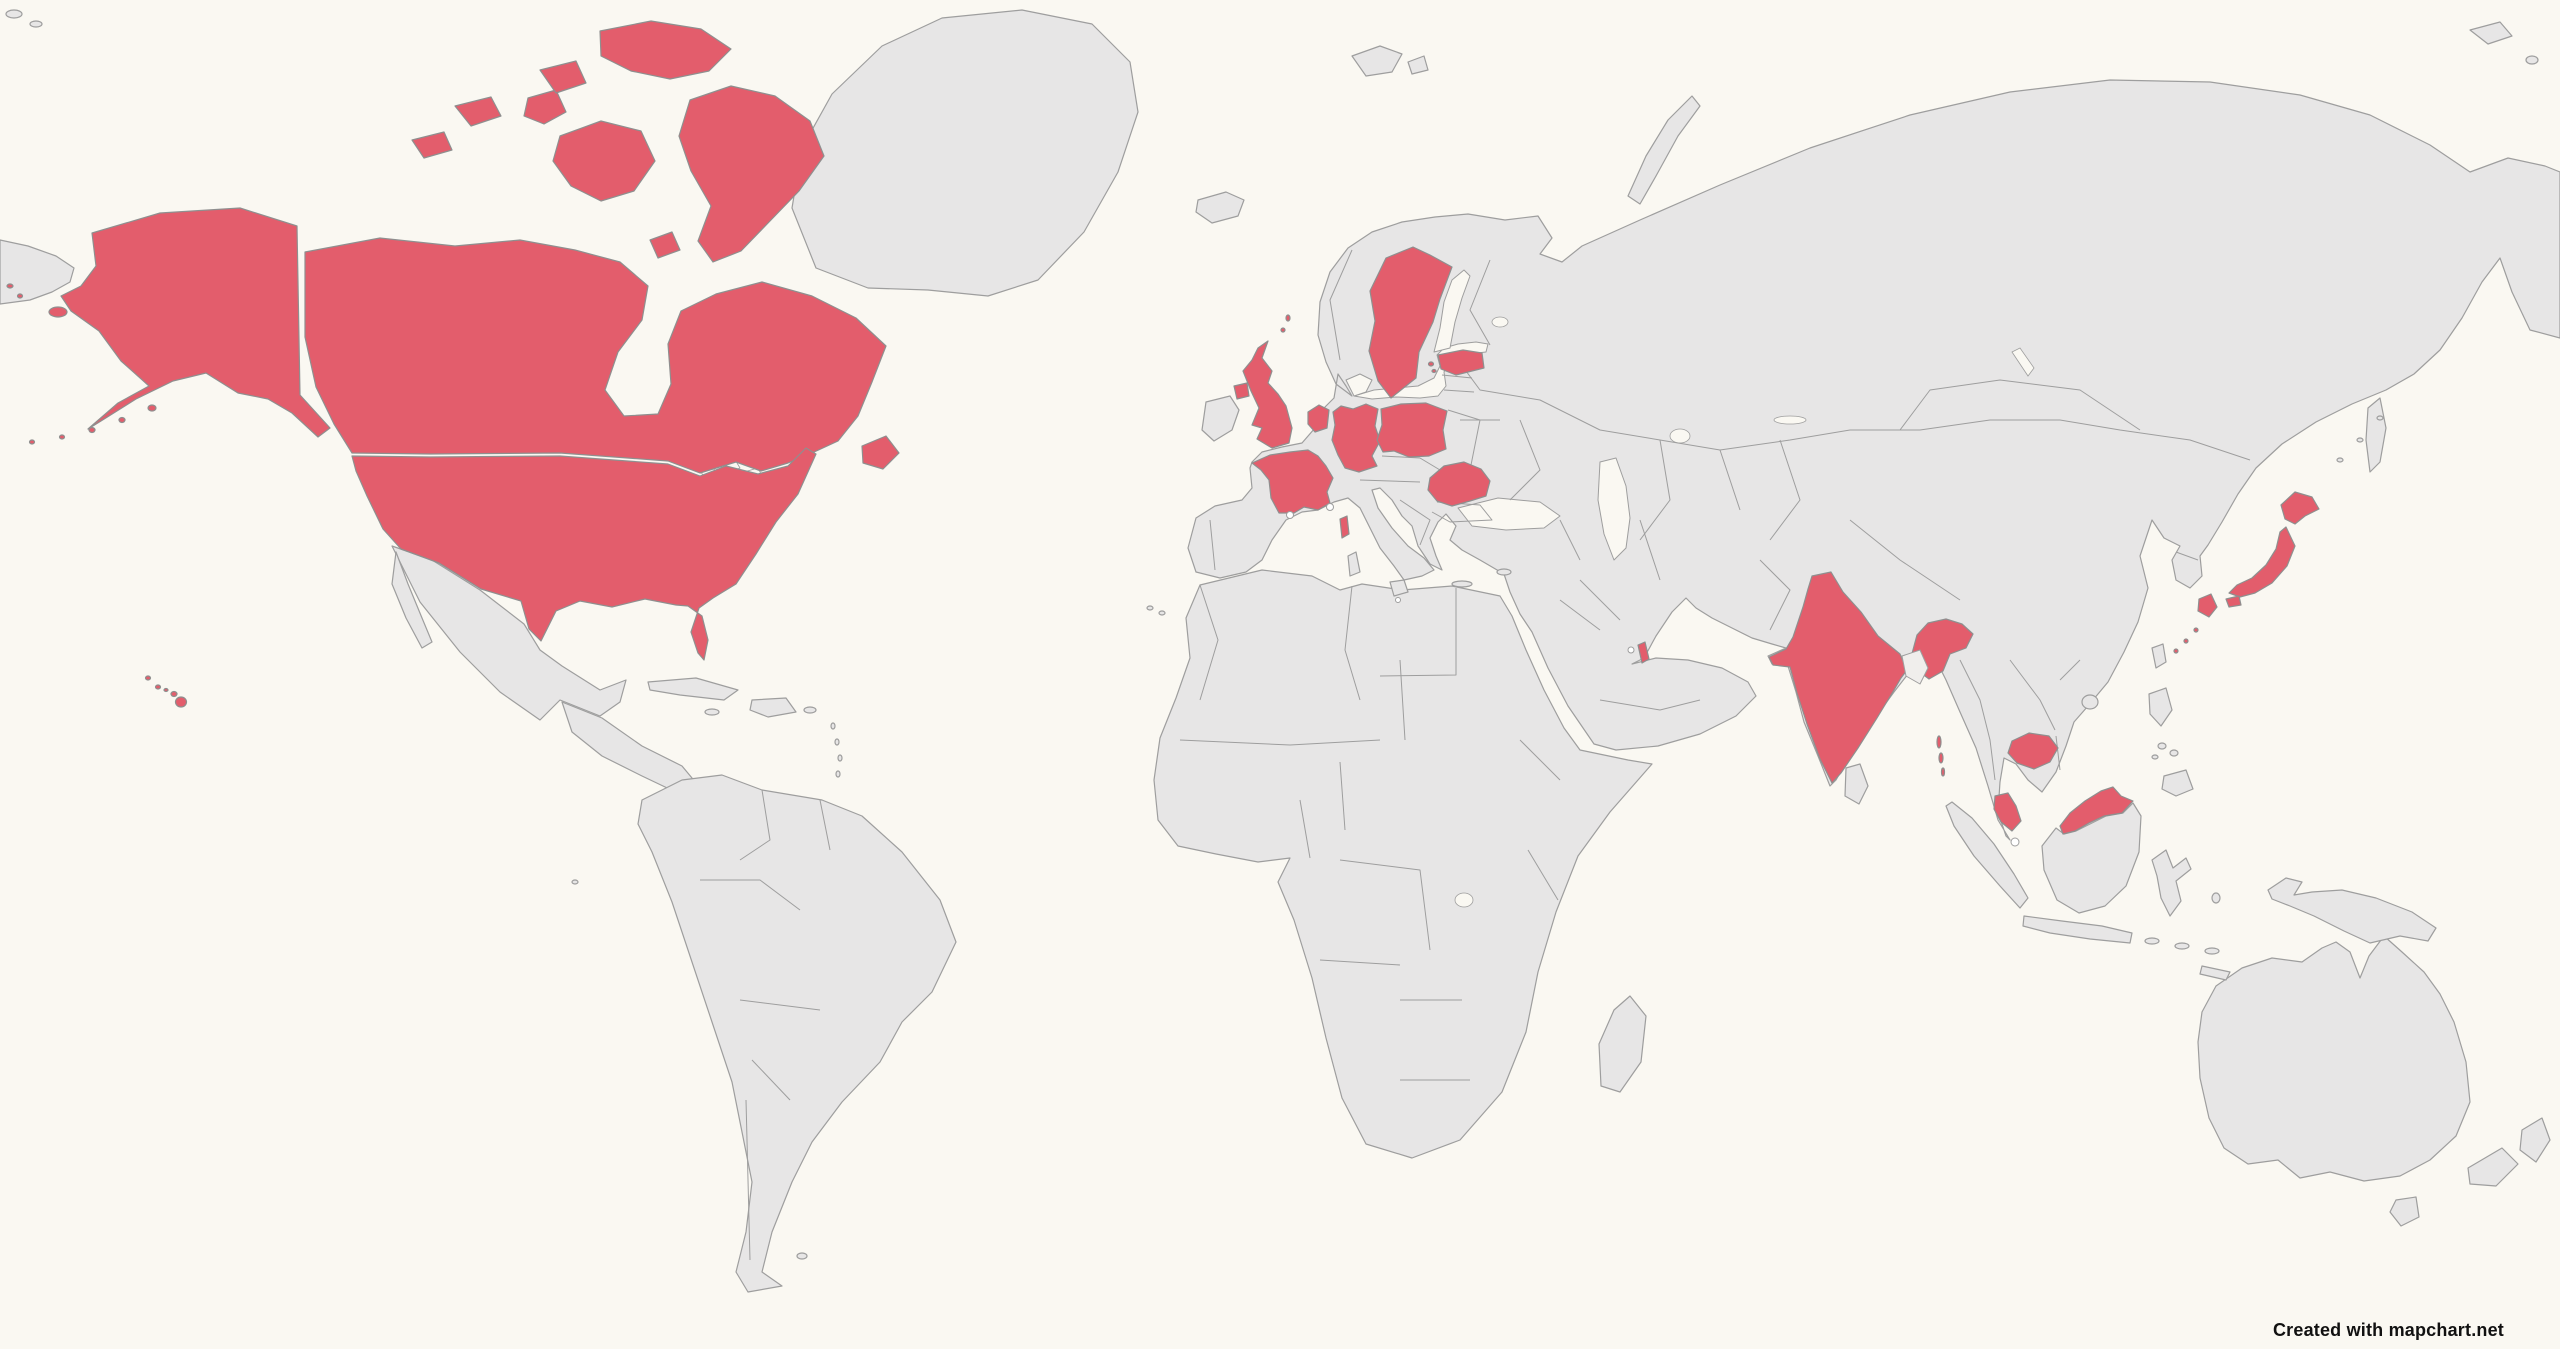  What do you see at coordinates (2535, 1140) in the screenshot?
I see `landmass-nz-north` at bounding box center [2535, 1140].